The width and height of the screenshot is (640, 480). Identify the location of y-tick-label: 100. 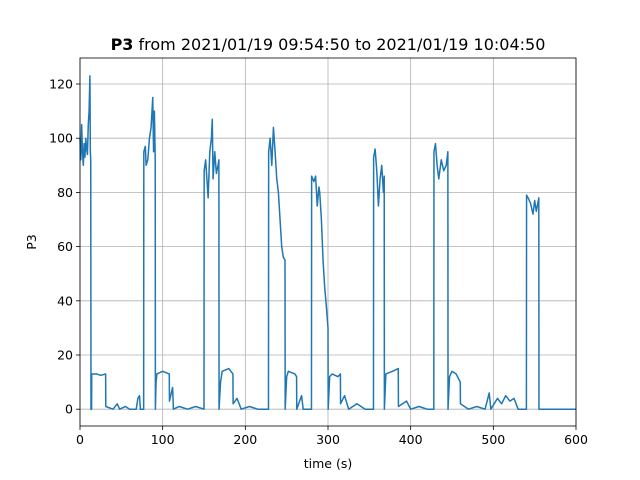
(61, 138).